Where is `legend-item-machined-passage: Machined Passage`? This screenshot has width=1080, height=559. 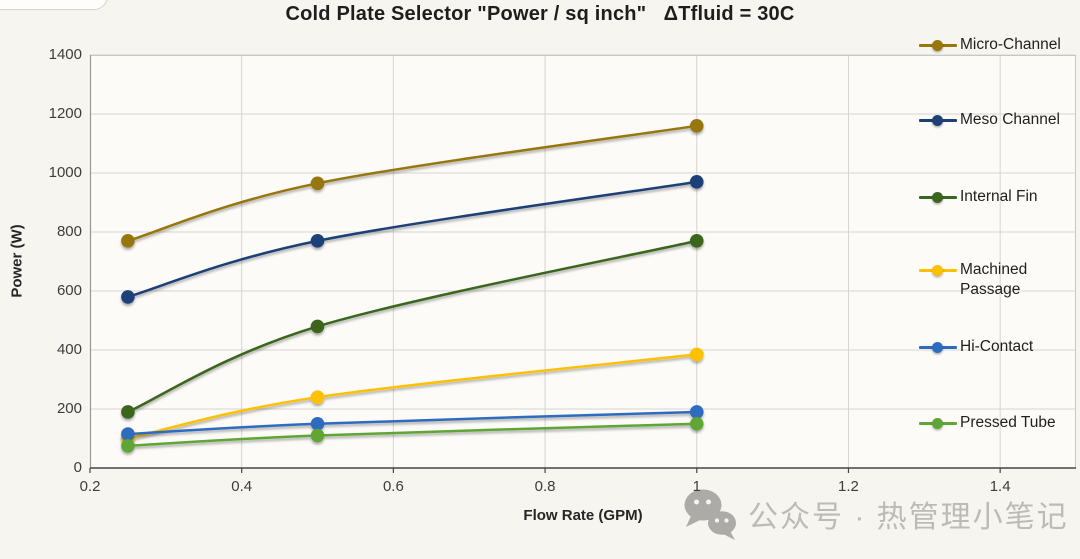
legend-item-machined-passage: Machined Passage is located at coordinates (999, 280).